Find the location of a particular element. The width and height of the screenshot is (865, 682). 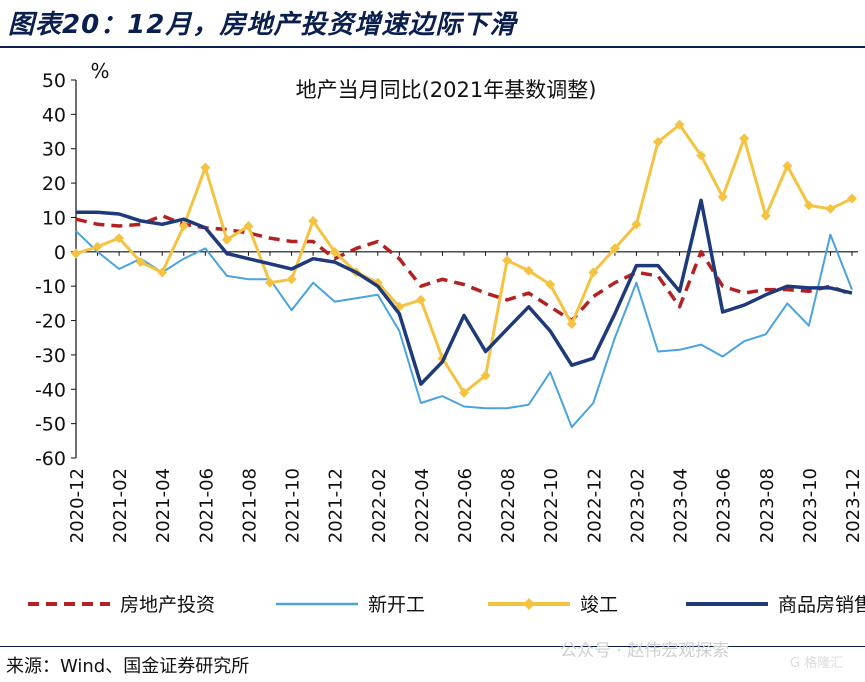

y-tick-label: -10 is located at coordinates (50, 287).